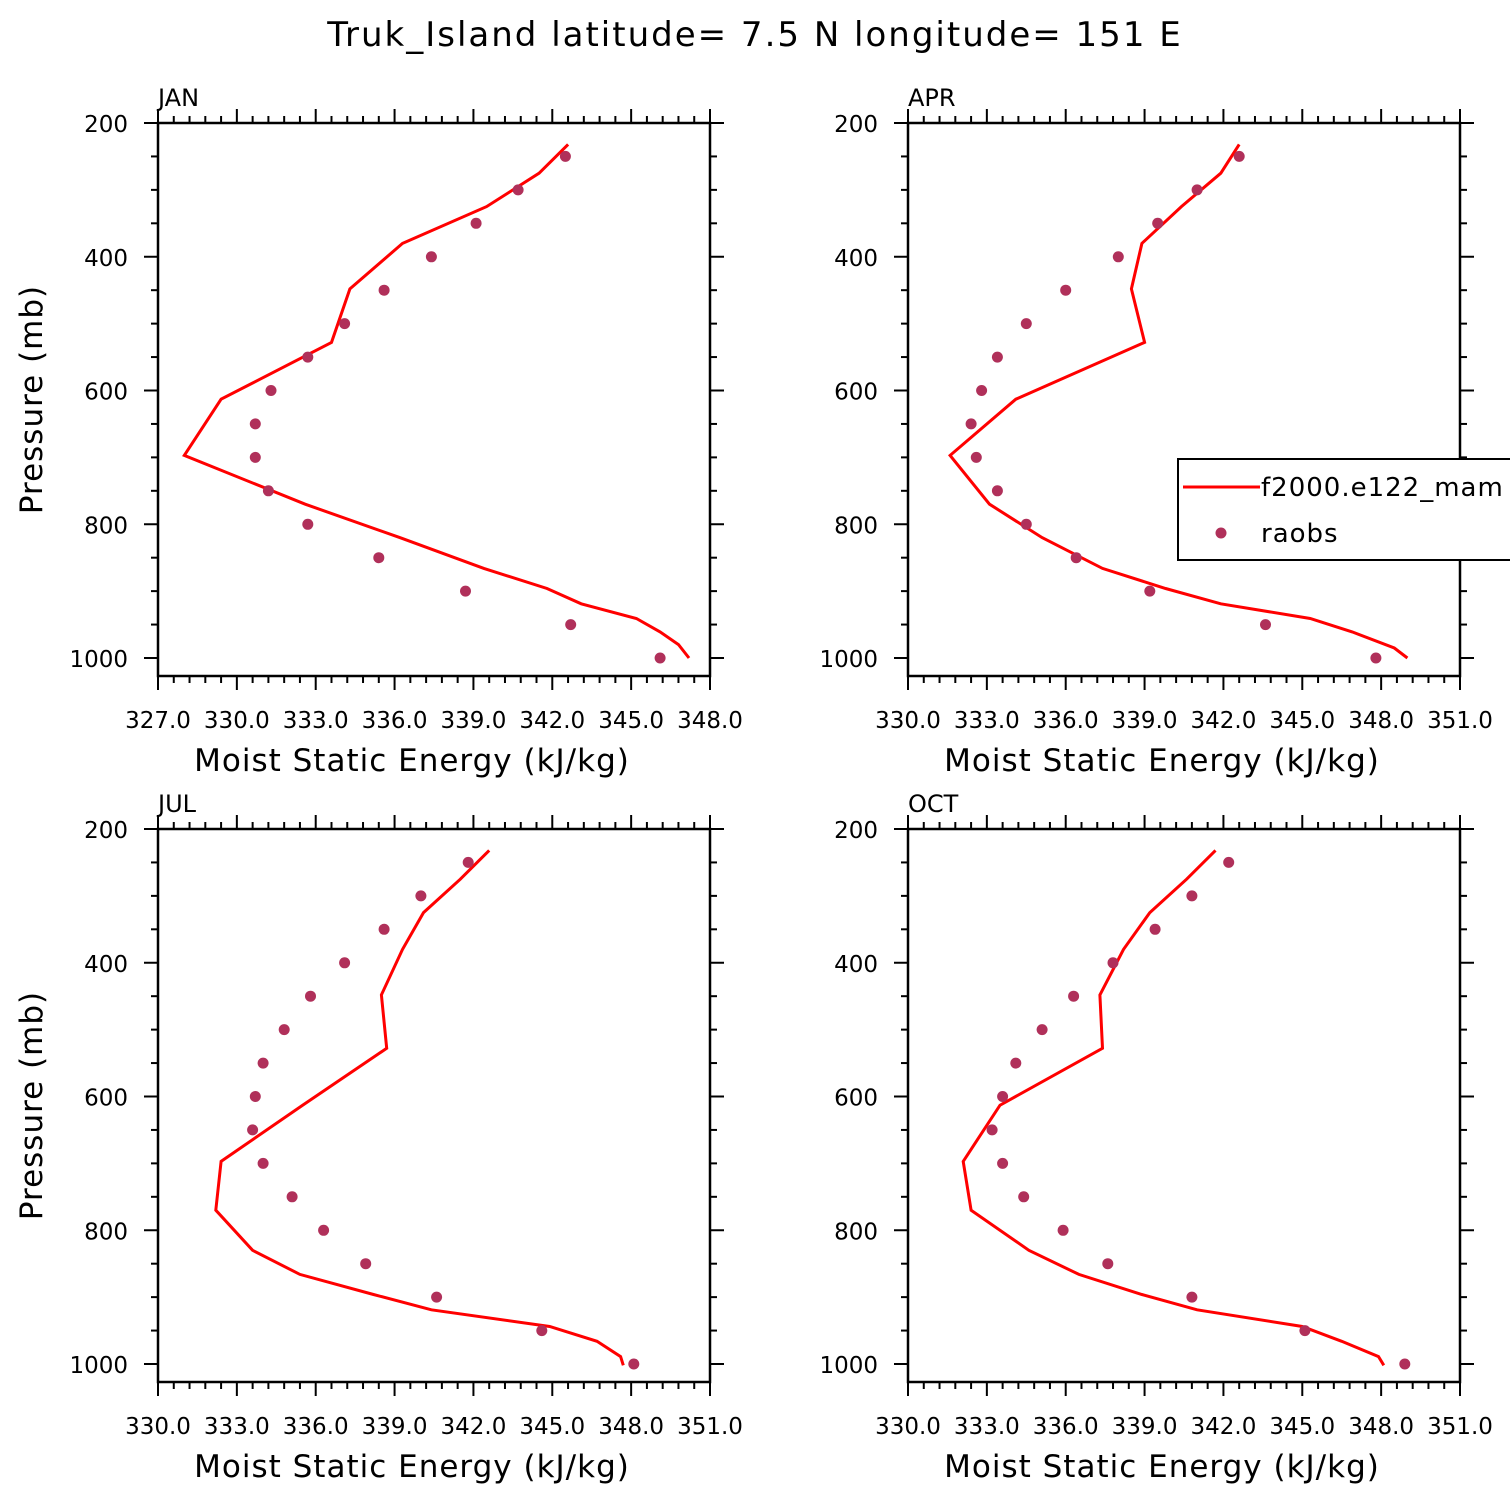  Describe the element at coordinates (395, 1427) in the screenshot. I see `x-tick-label: 339.0` at that location.